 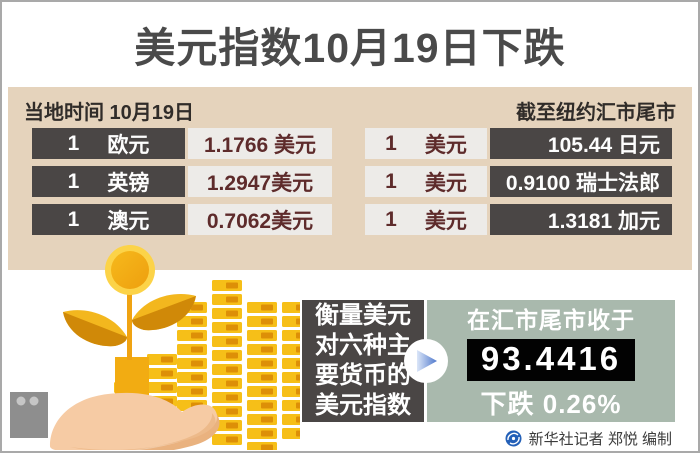 I want to click on plant-leaves-icon, so click(x=129, y=320).